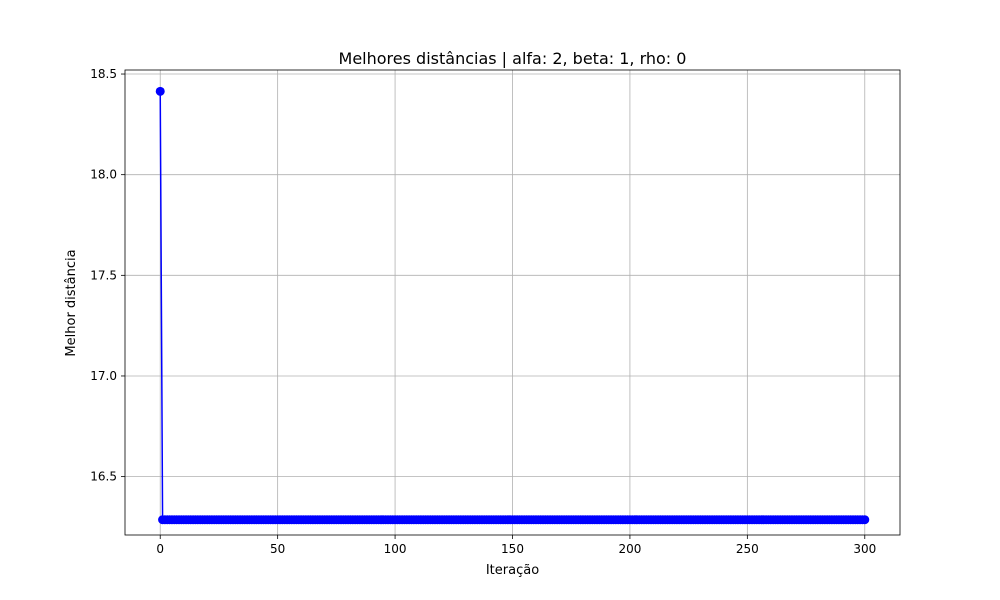  What do you see at coordinates (747, 549) in the screenshot?
I see `x-tick-label: 250` at bounding box center [747, 549].